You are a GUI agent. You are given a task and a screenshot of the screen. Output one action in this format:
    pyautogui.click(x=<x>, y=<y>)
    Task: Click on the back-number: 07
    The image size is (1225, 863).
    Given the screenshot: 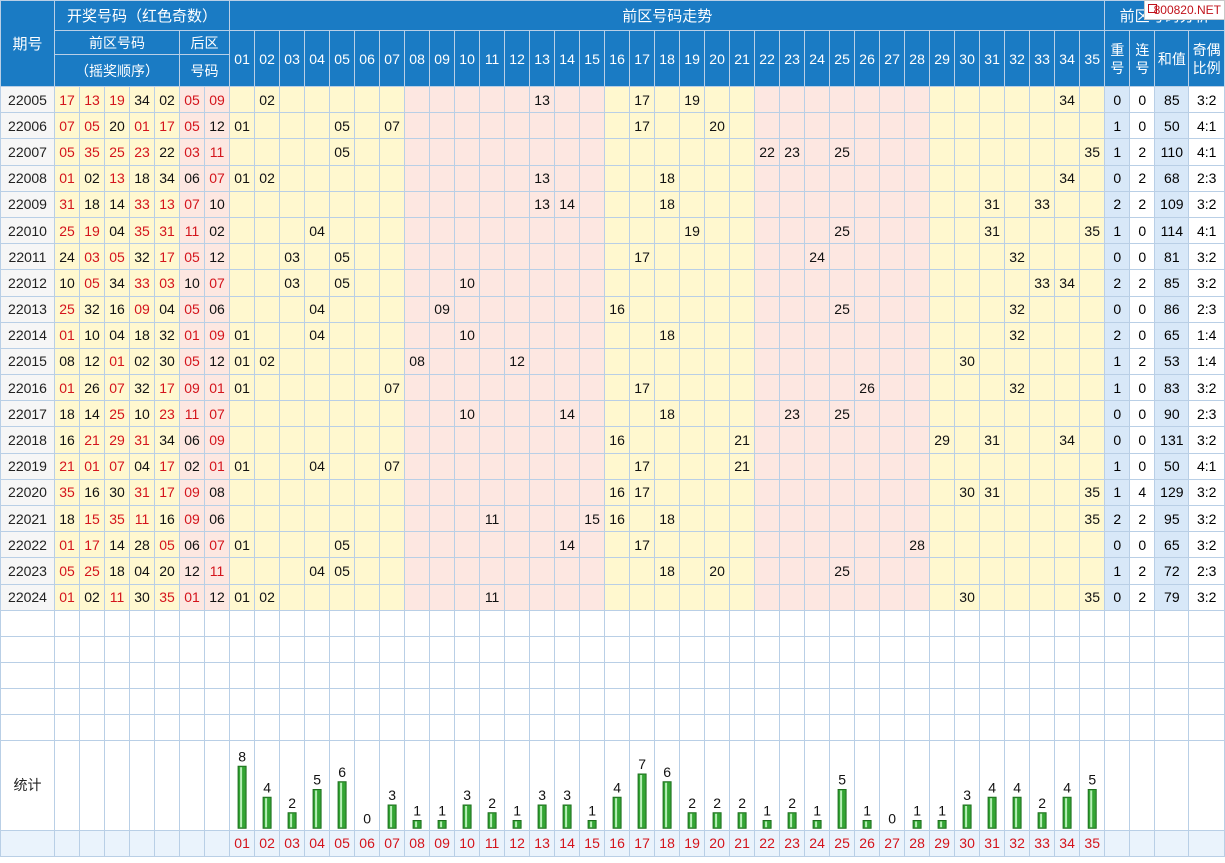 What is the action you would take?
    pyautogui.click(x=217, y=283)
    